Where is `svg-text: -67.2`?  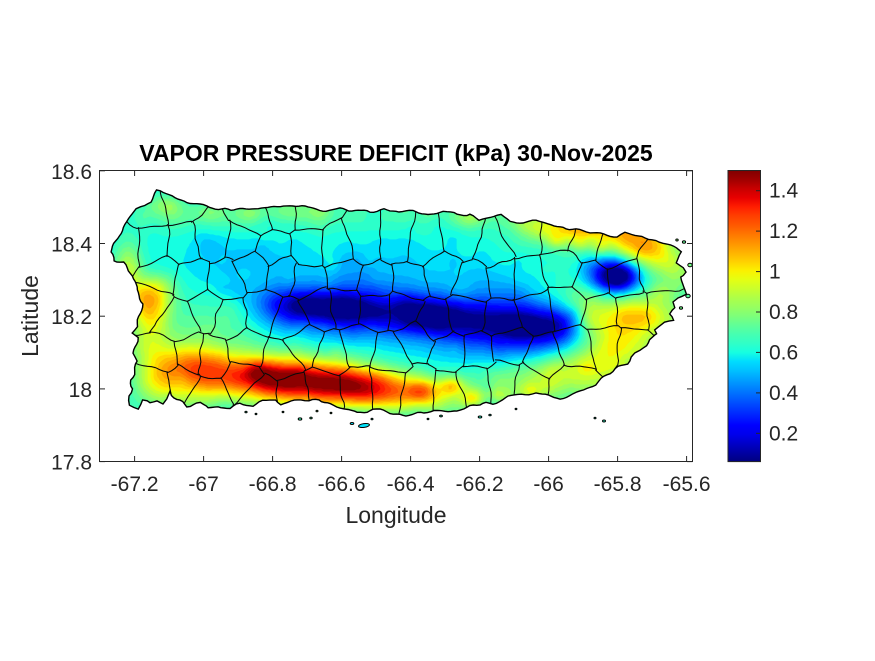 svg-text: -67.2 is located at coordinates (135, 484).